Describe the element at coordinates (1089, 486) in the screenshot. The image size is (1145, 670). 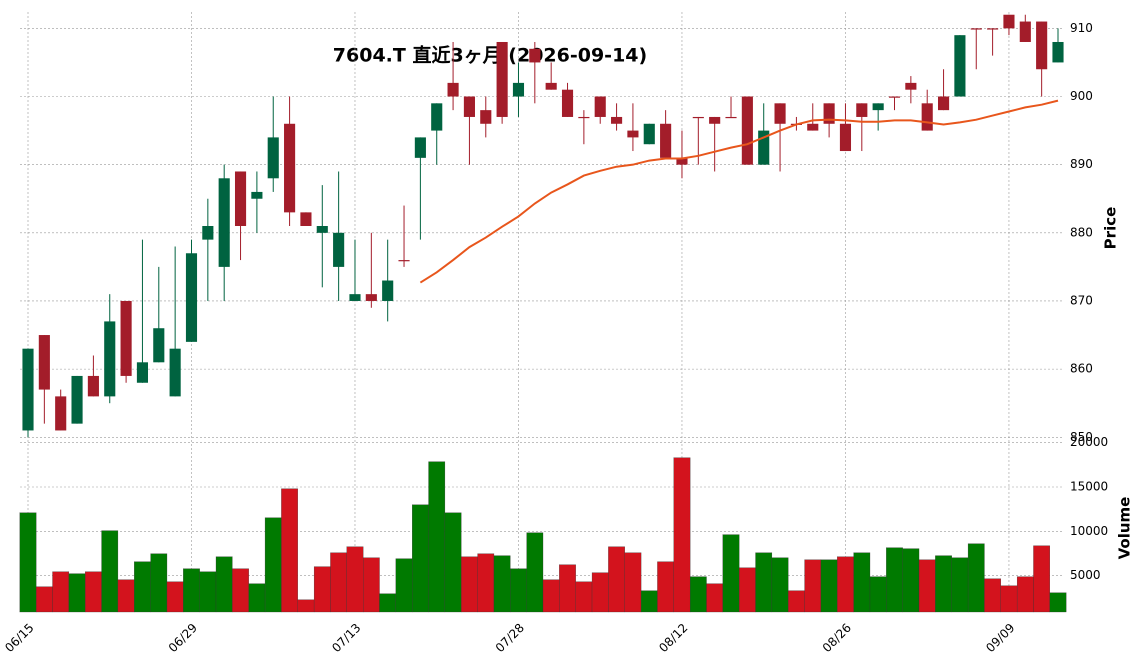
I see `volume-tick-label: 15000` at that location.